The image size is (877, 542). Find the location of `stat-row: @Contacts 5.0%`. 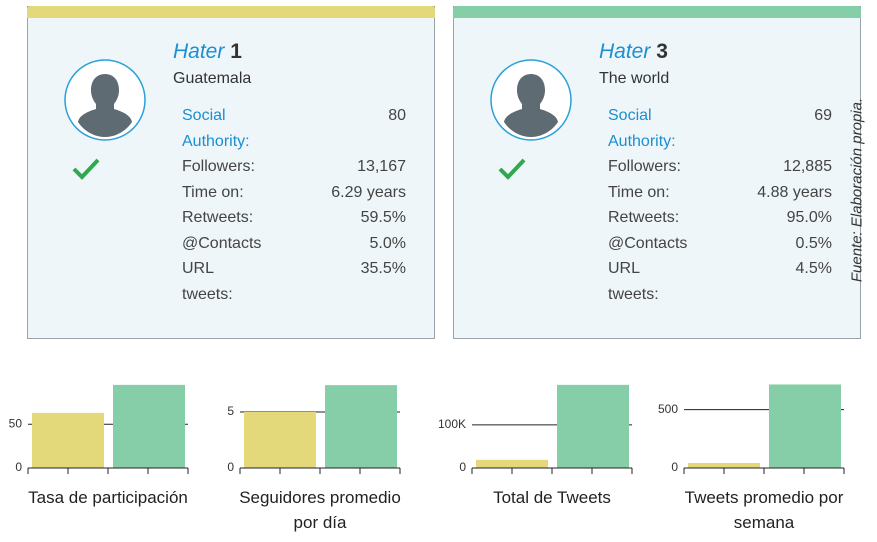

stat-row: @Contacts 5.0% is located at coordinates (294, 244).